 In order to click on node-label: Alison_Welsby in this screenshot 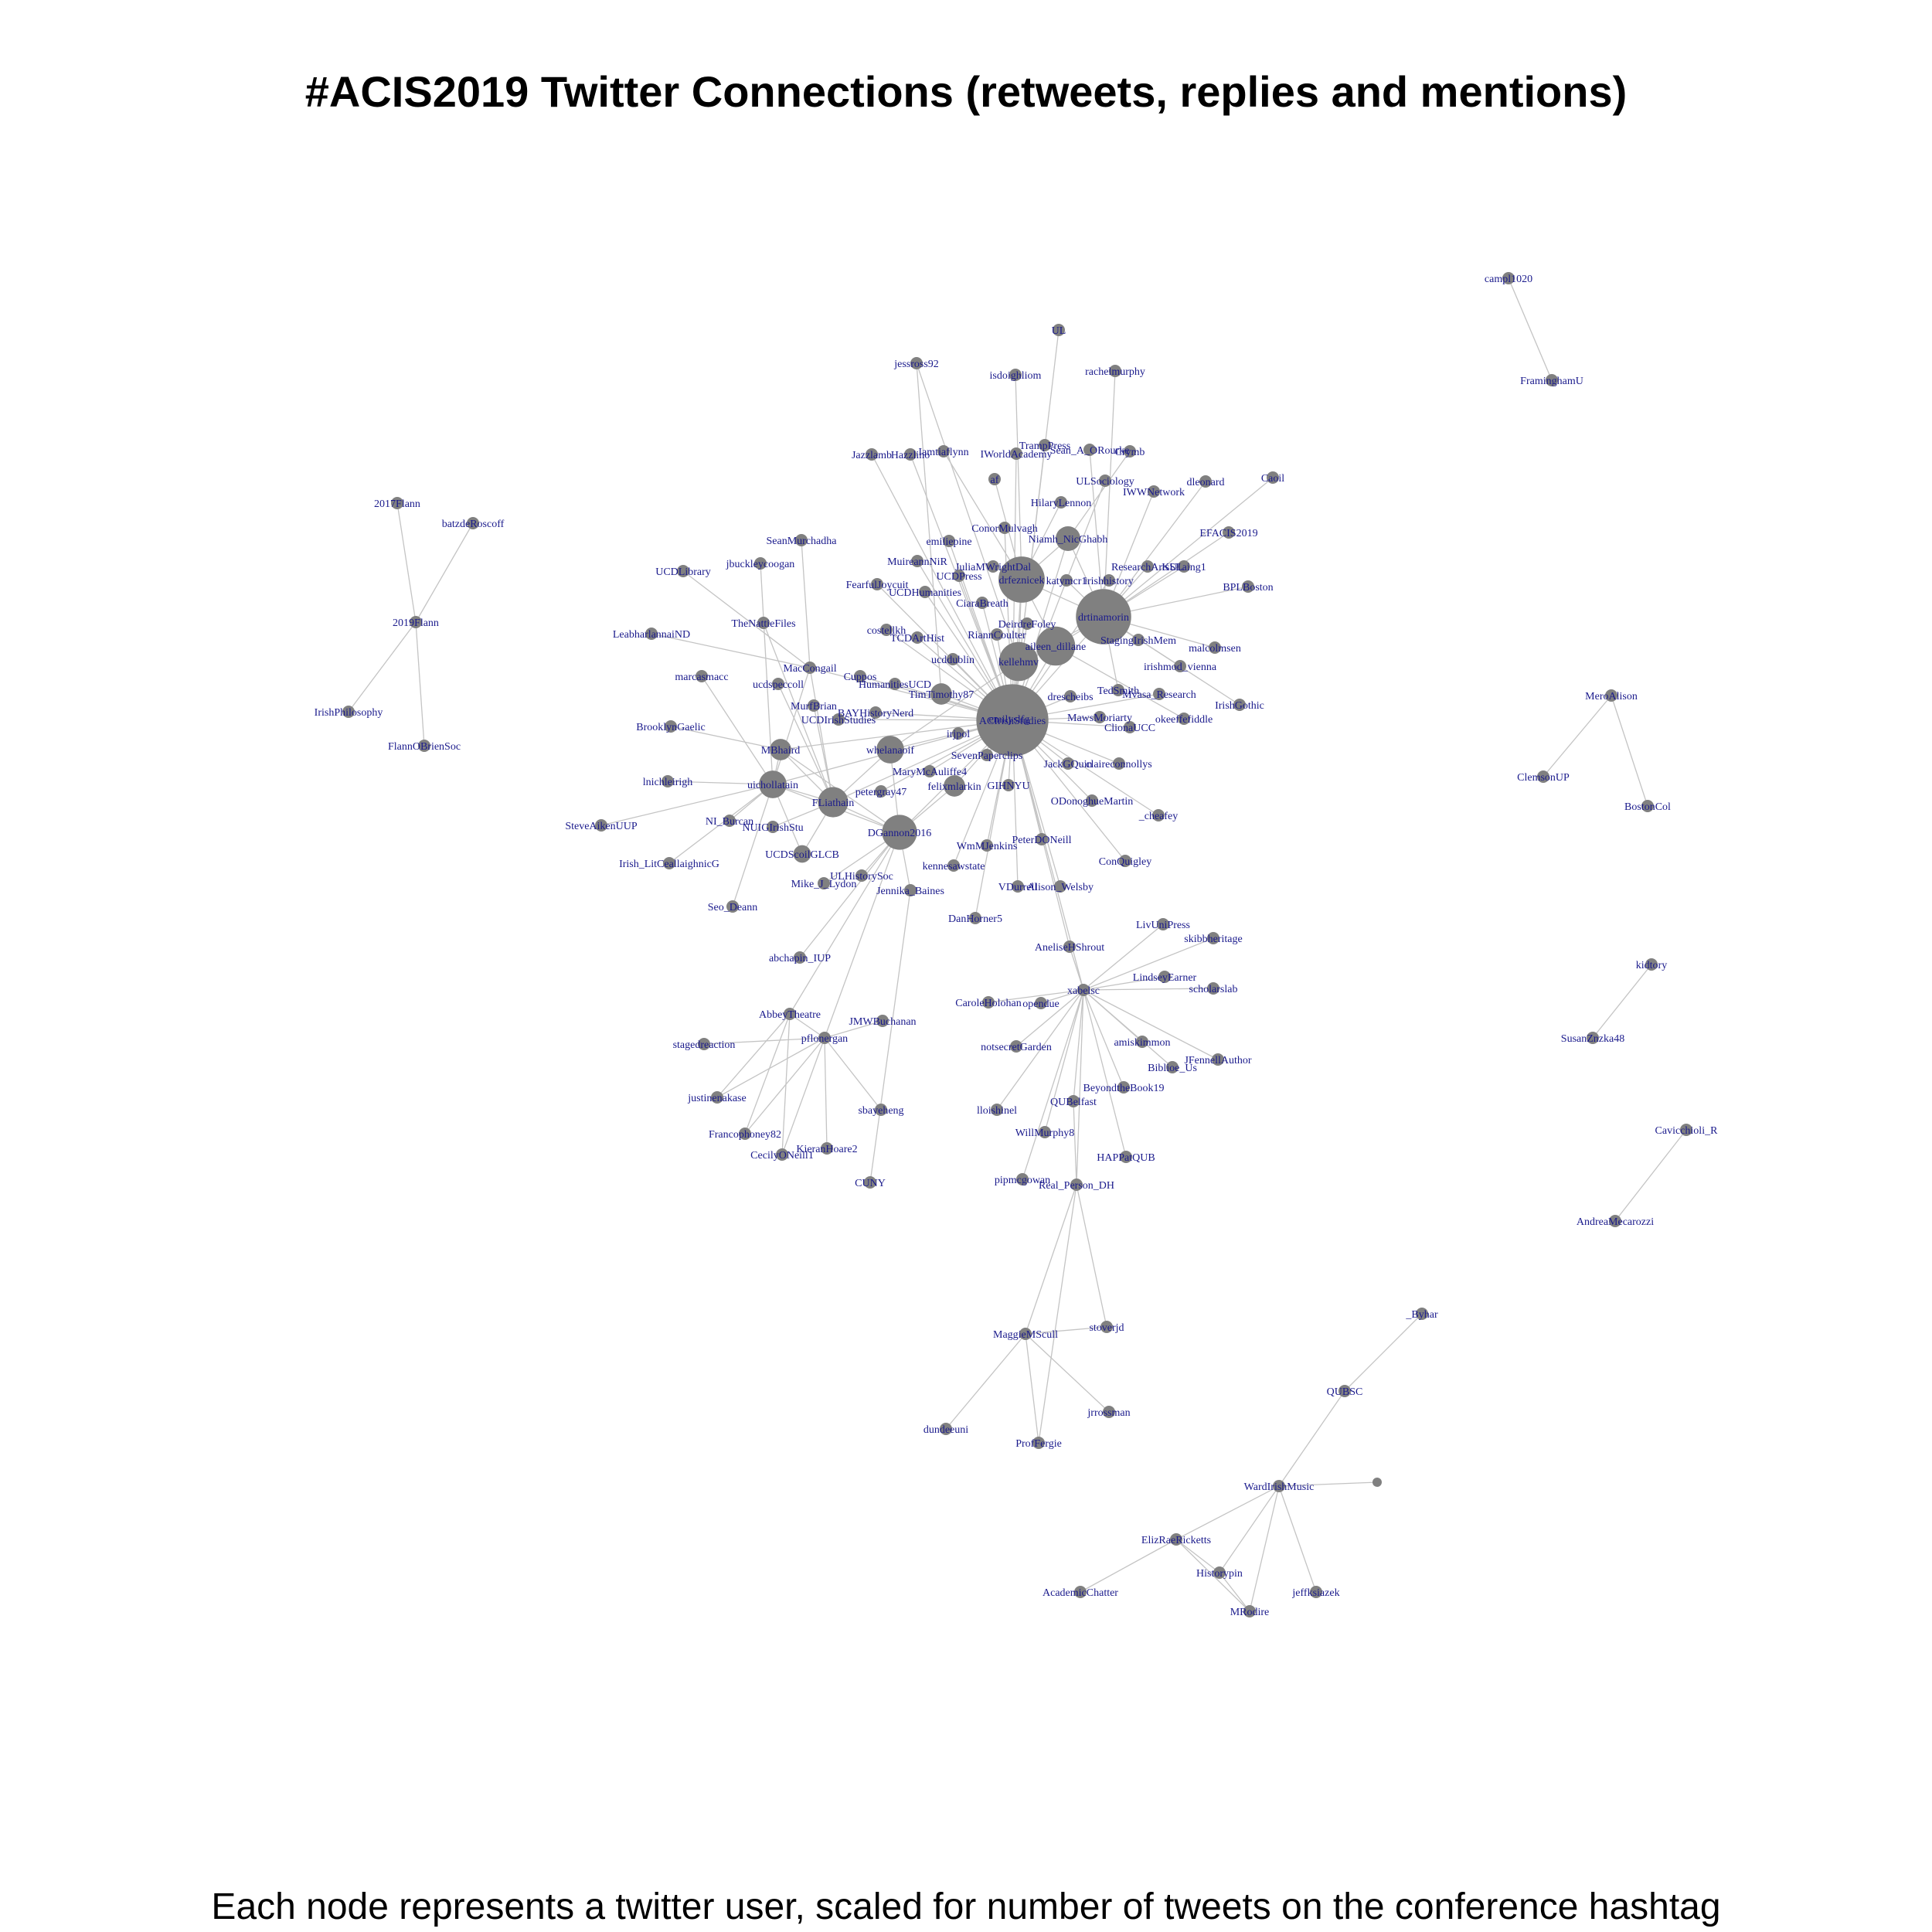, I will do `click(1060, 887)`.